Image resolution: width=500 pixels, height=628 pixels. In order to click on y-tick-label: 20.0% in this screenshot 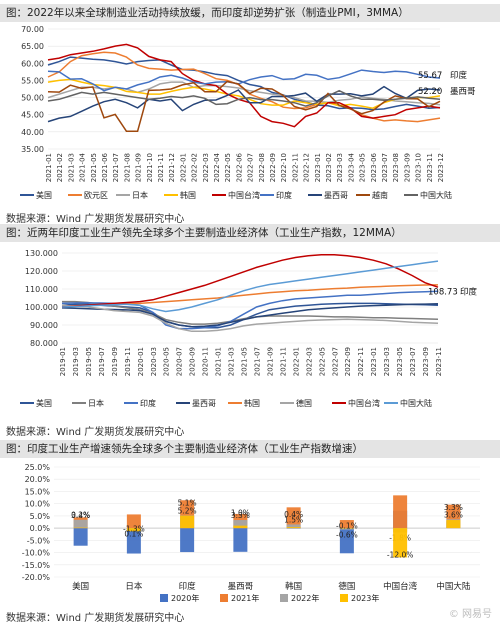, I will do `click(38, 479)`.